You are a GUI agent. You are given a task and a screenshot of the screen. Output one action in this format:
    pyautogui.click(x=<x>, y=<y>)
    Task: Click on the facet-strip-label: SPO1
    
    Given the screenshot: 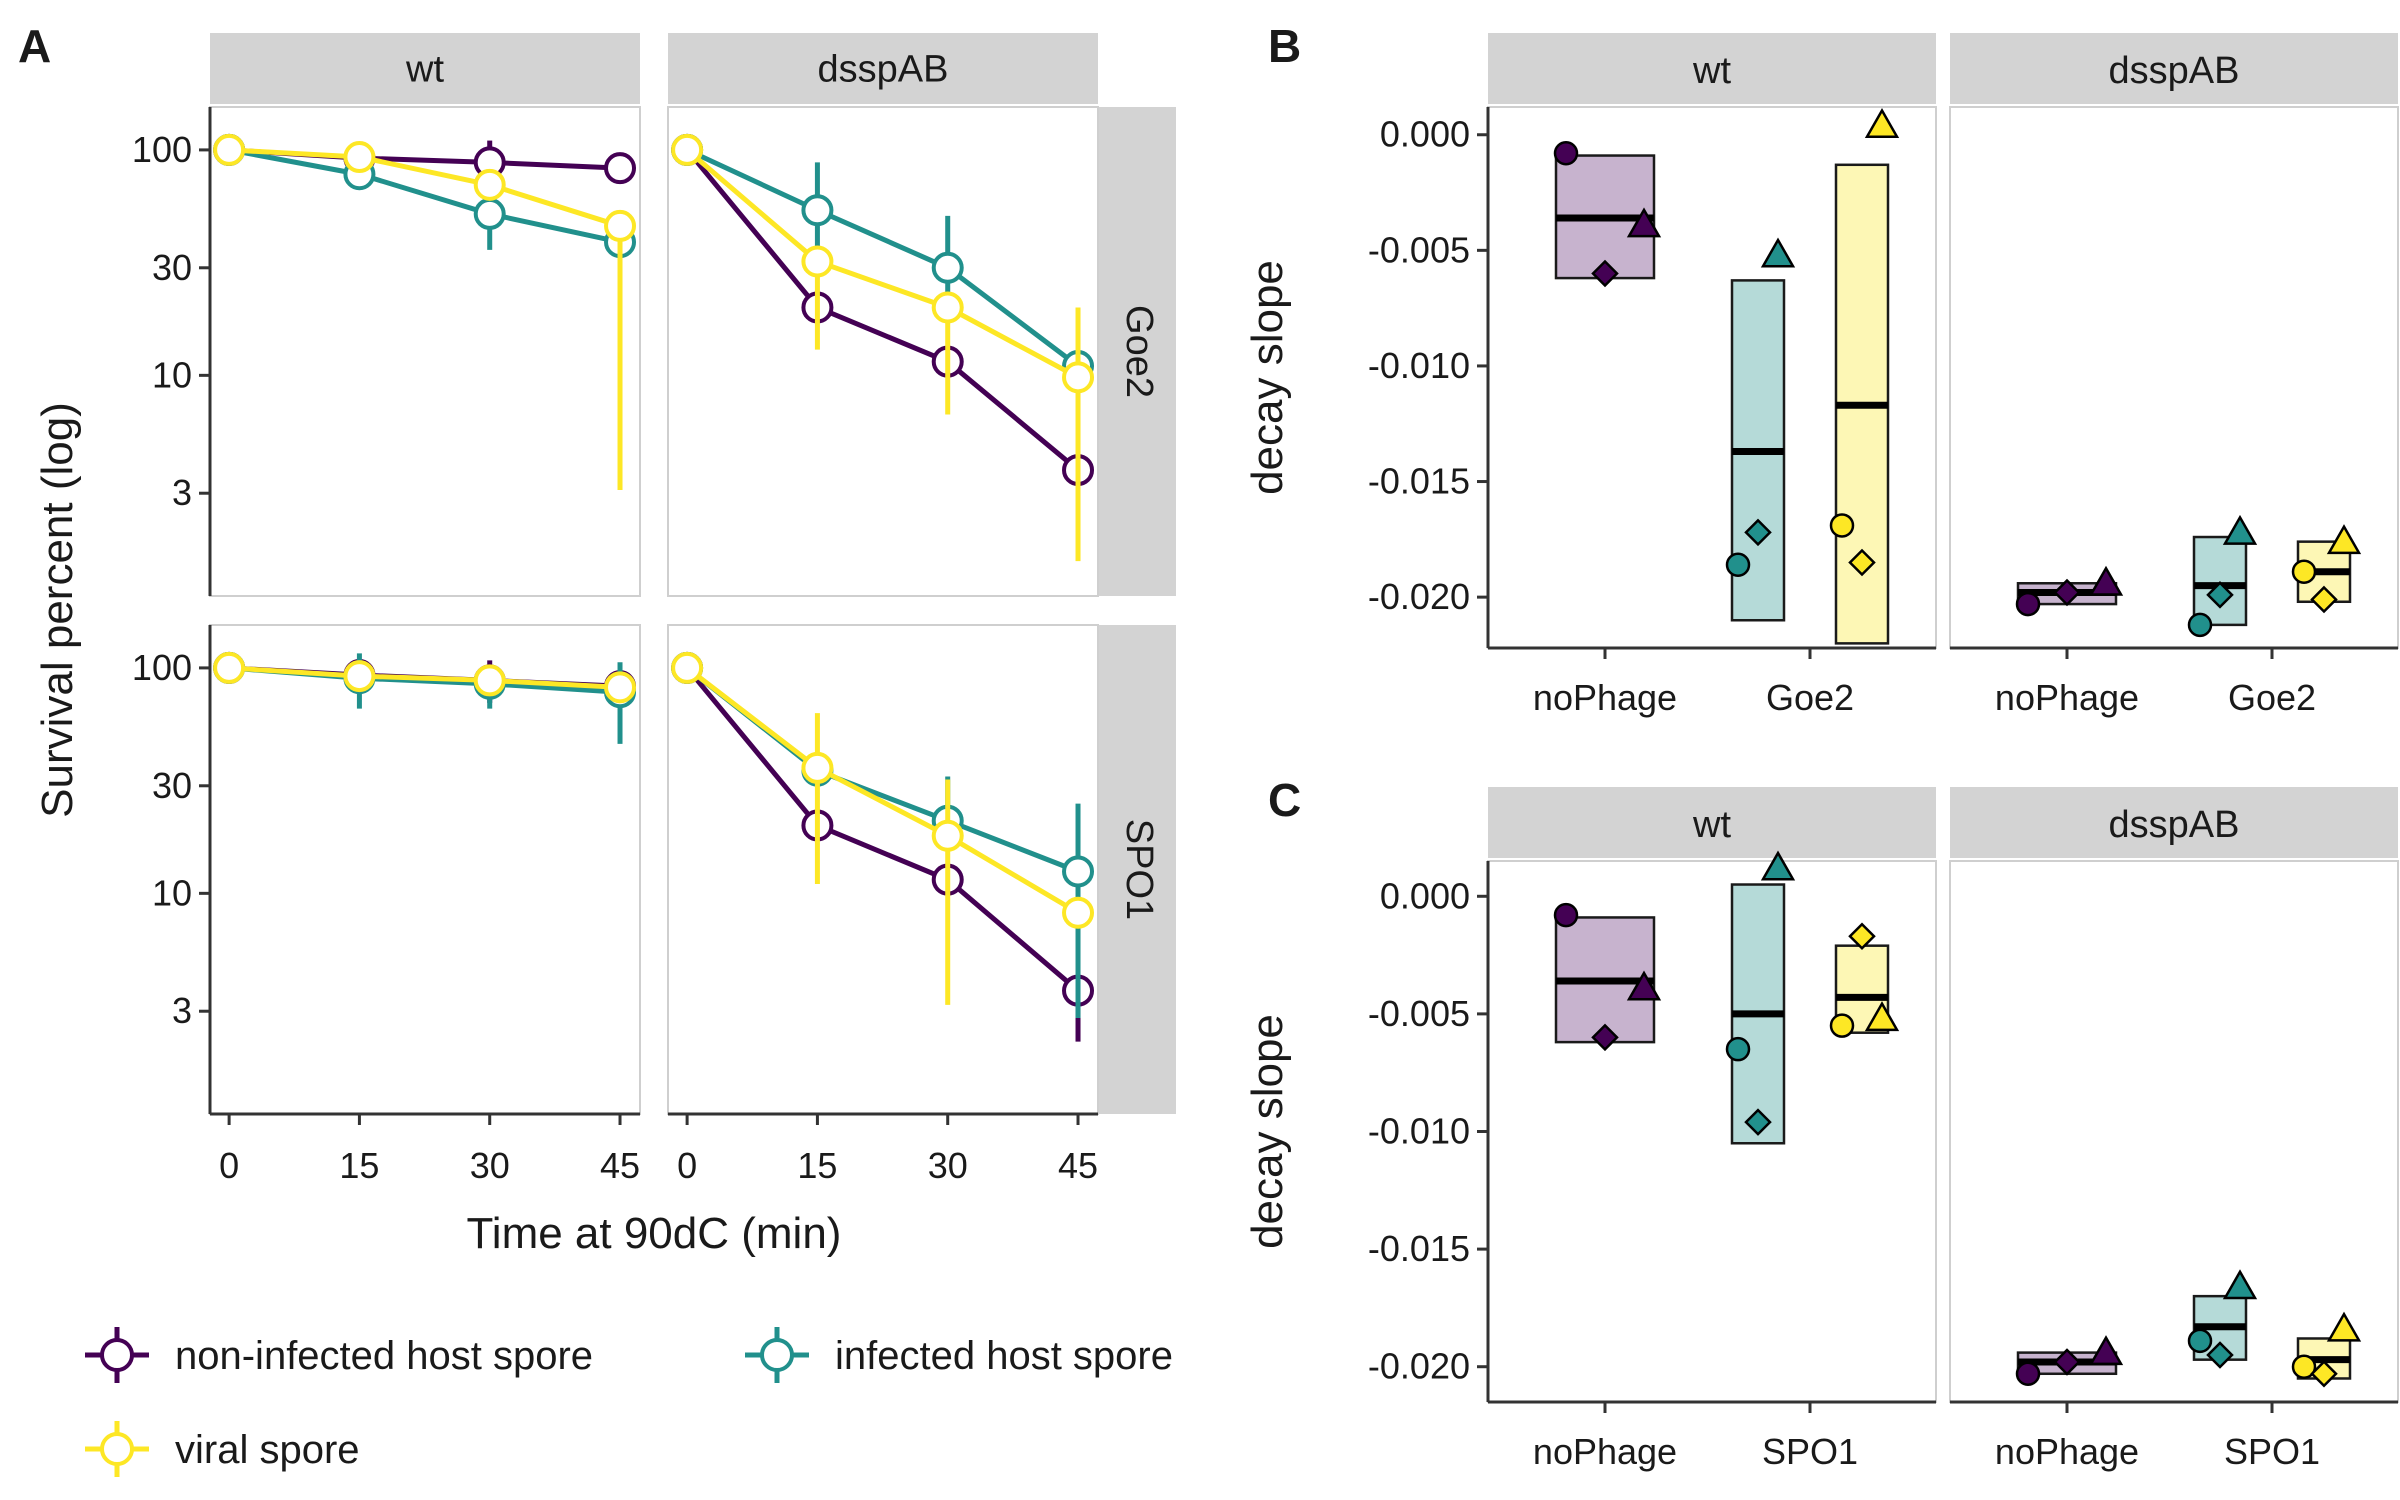 What is the action you would take?
    pyautogui.click(x=1139, y=869)
    